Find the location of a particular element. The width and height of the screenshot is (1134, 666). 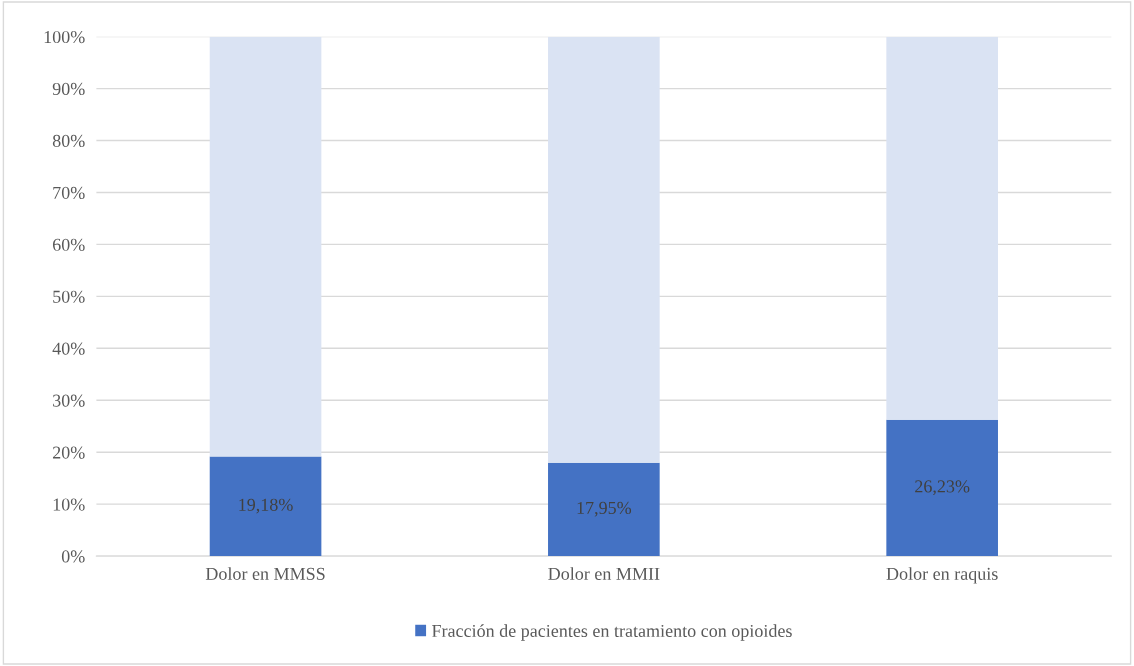

data-label: 17,95% is located at coordinates (604, 509).